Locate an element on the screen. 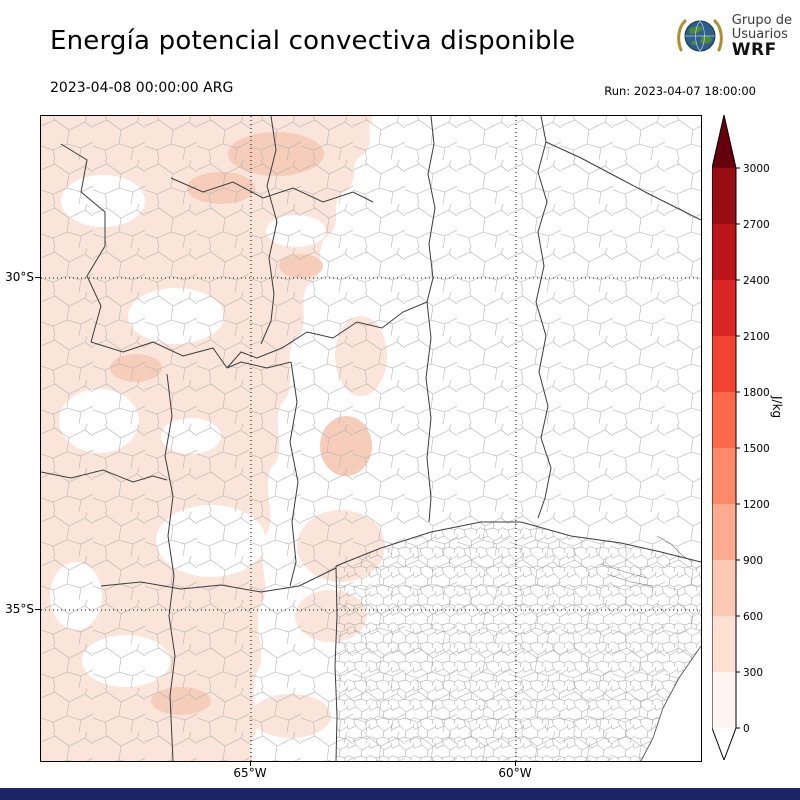 The width and height of the screenshot is (800, 800). svg-text: 1500 is located at coordinates (756, 449).